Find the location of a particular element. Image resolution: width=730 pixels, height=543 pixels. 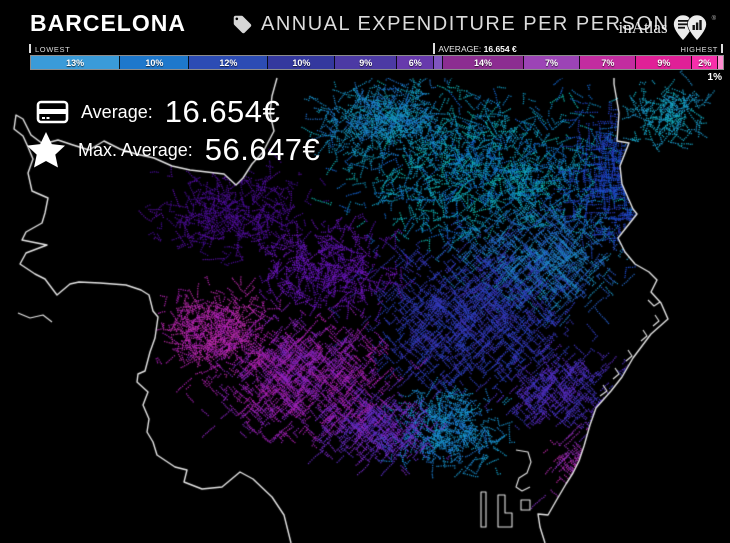

max-average-stat-row: Max. Average: 56.647€ is located at coordinates (173, 150).